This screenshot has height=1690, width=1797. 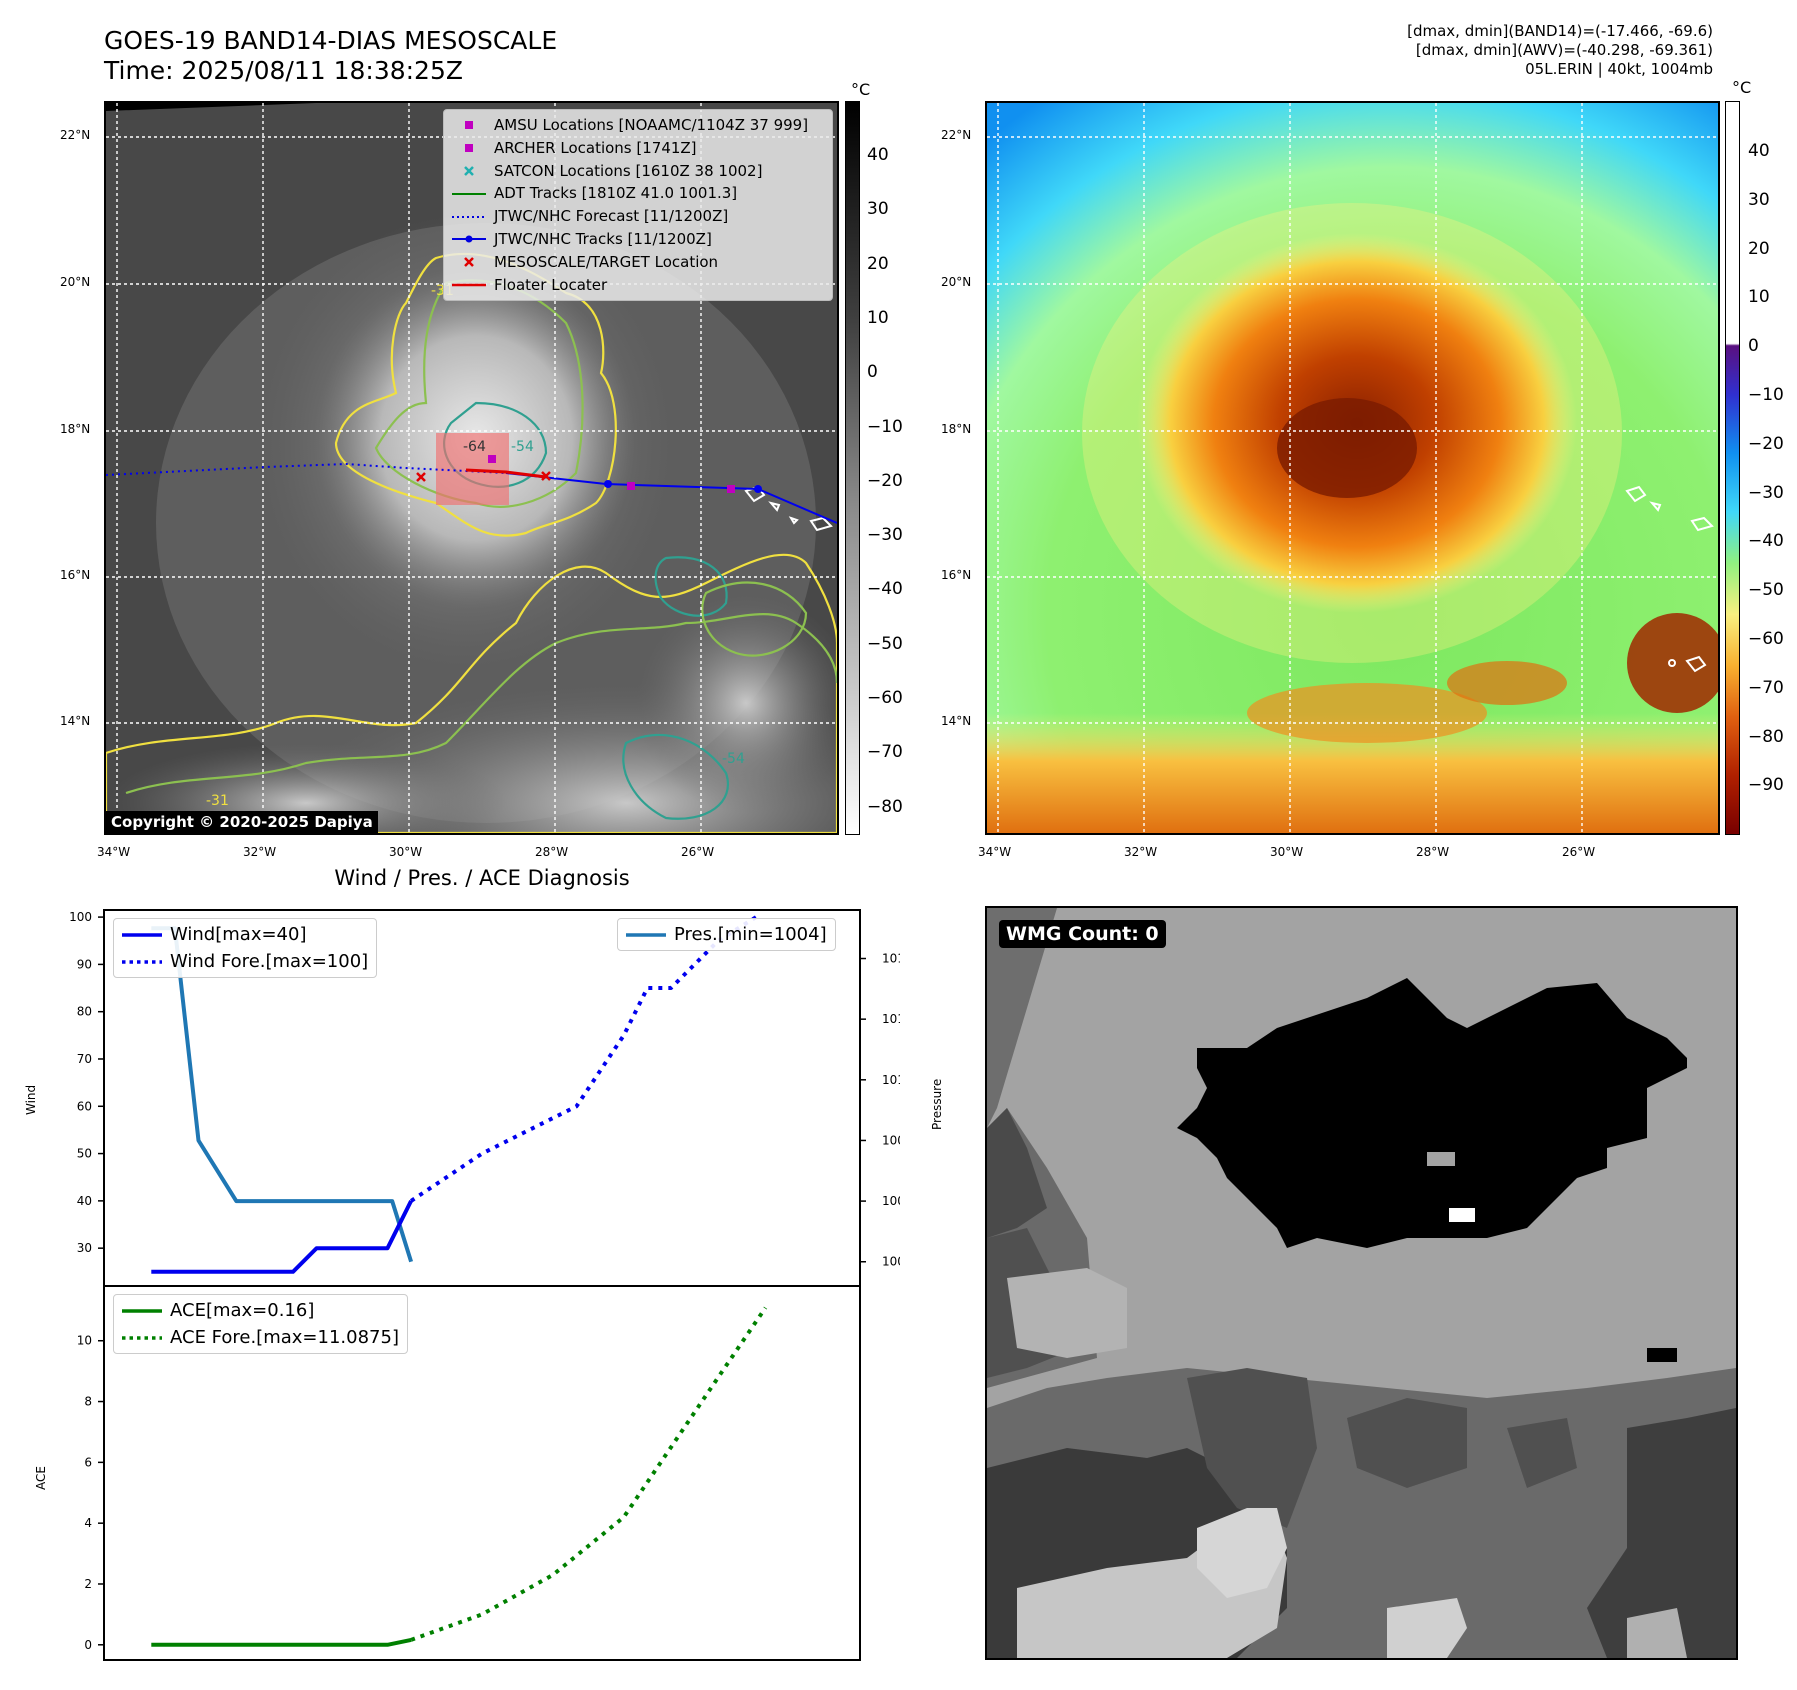 What do you see at coordinates (1766, 687) in the screenshot?
I see `awv-colorbar-tick: −70` at bounding box center [1766, 687].